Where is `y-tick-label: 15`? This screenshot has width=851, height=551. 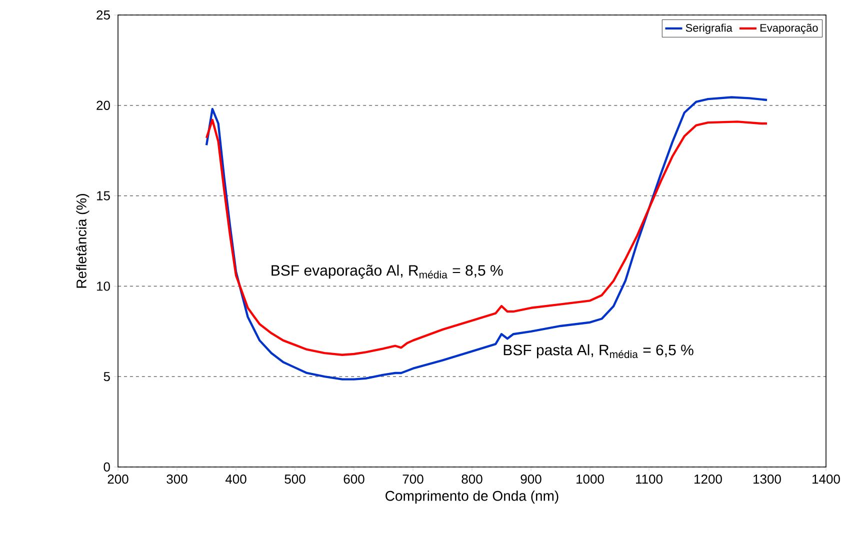
y-tick-label: 15 is located at coordinates (103, 195).